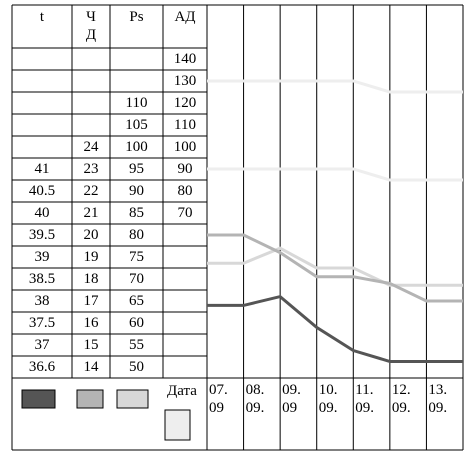 The height and width of the screenshot is (460, 471). Describe the element at coordinates (218, 399) in the screenshot. I see `date: 07. 09` at that location.